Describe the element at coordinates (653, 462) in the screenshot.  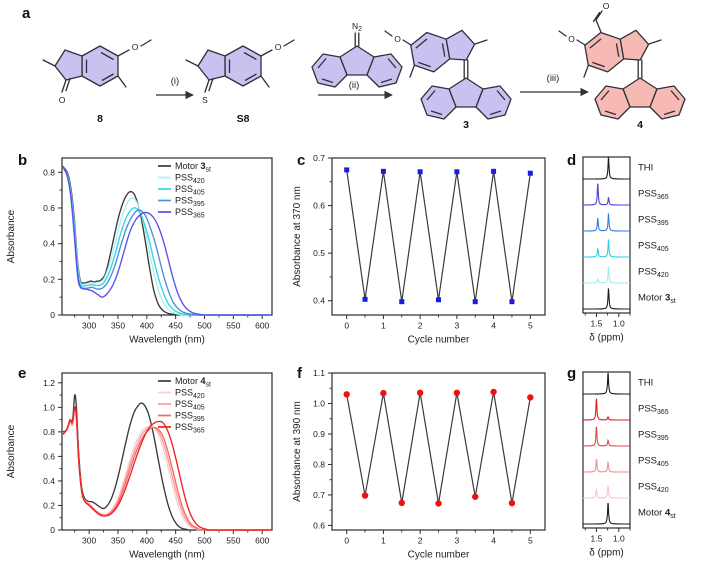
I see `nmr-trace-label: PSS405` at that location.